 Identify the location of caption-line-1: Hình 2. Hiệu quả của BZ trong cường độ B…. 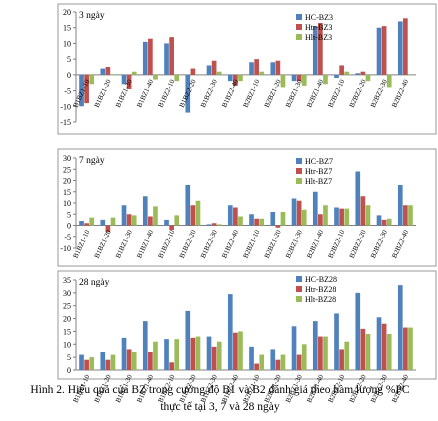
(220, 390).